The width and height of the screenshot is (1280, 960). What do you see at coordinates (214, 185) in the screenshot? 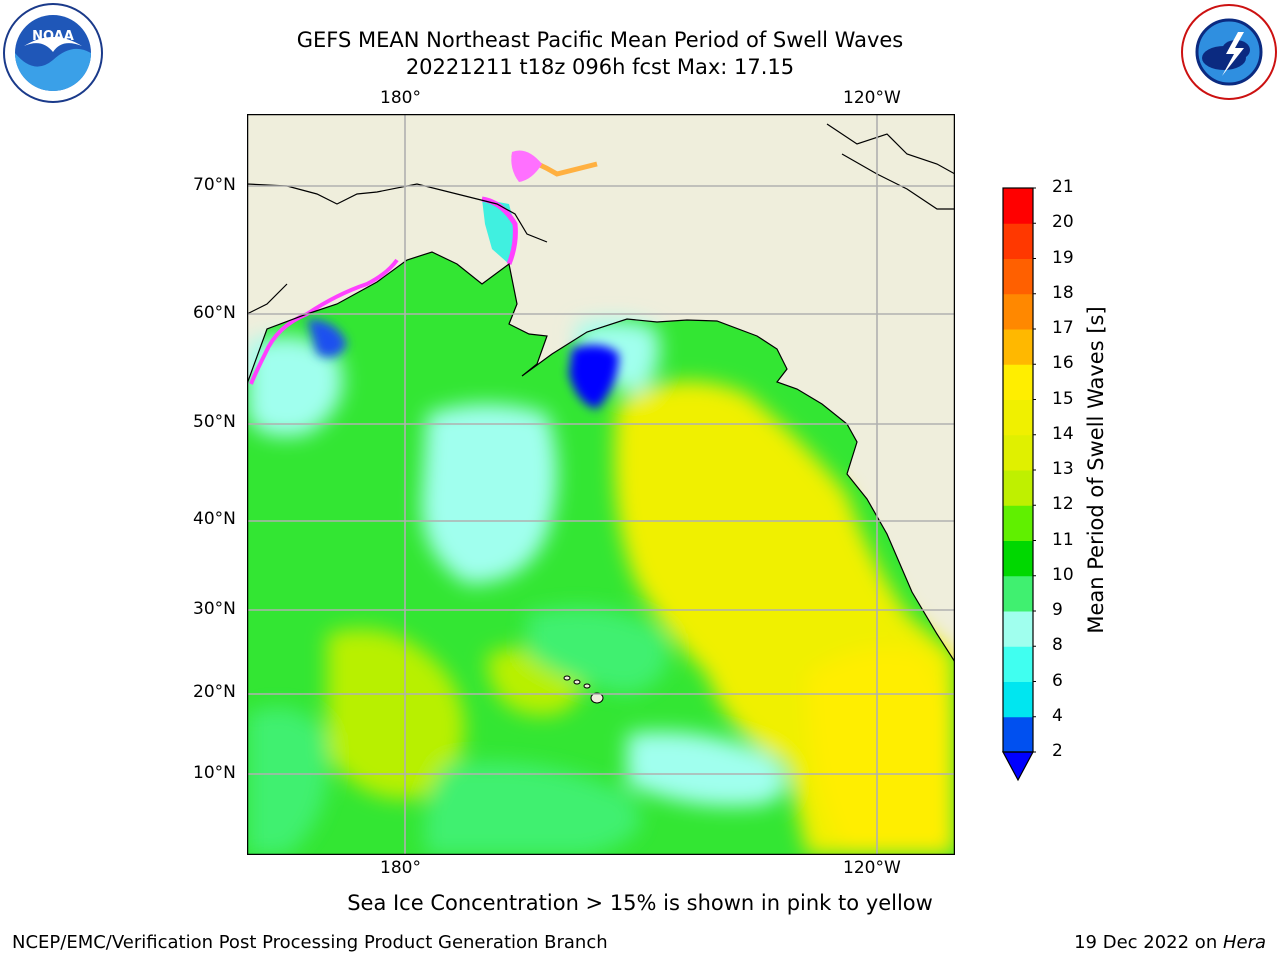
I see `lat-label-70n: 70°N` at bounding box center [214, 185].